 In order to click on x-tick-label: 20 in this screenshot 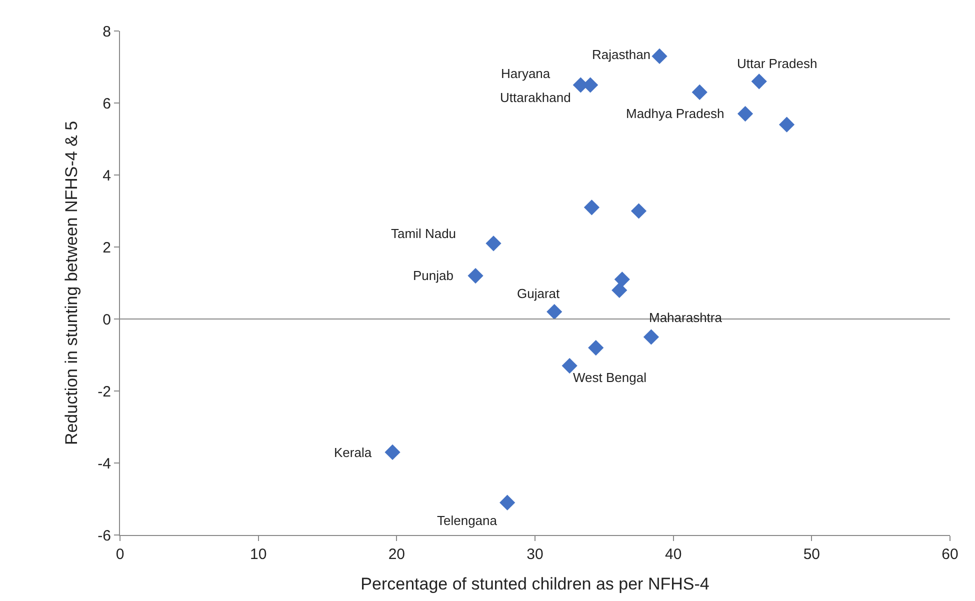, I will do `click(397, 554)`.